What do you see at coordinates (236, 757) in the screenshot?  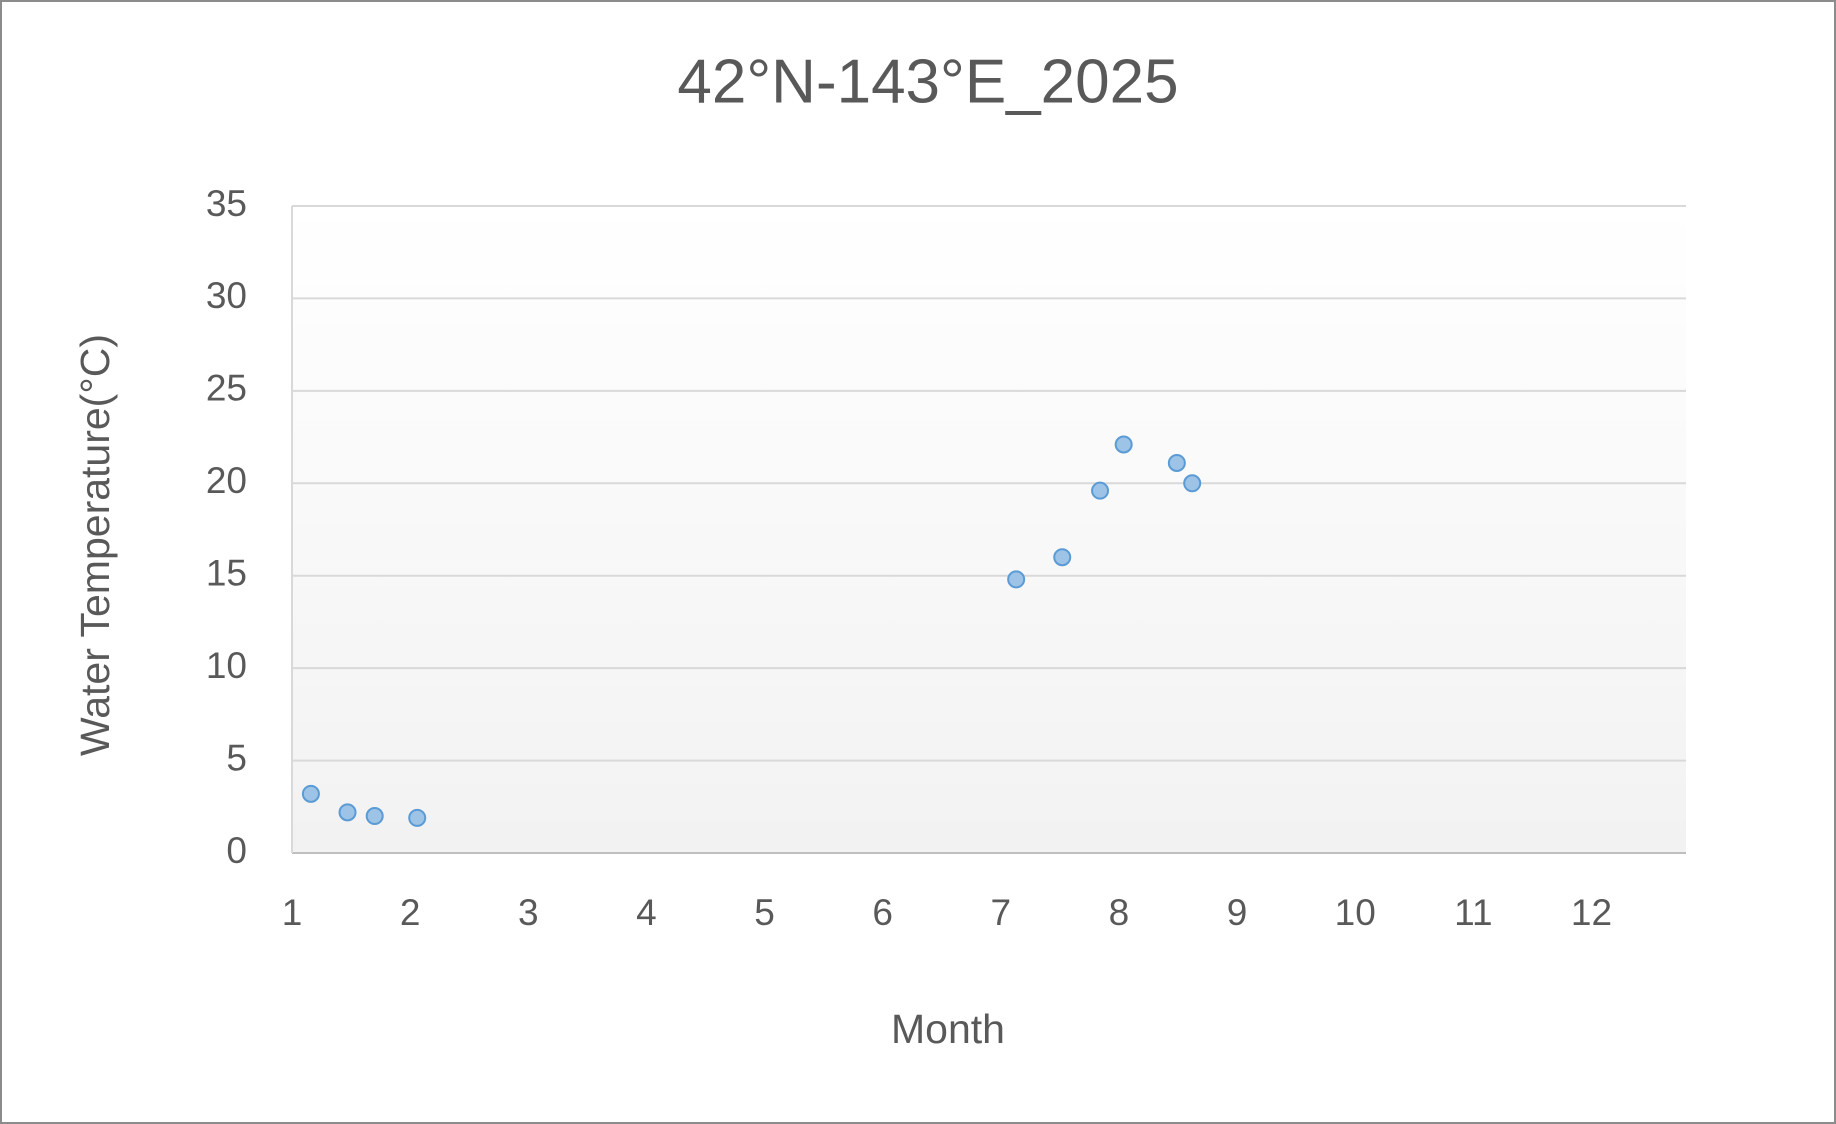 I see `y-tick-label: 5` at bounding box center [236, 757].